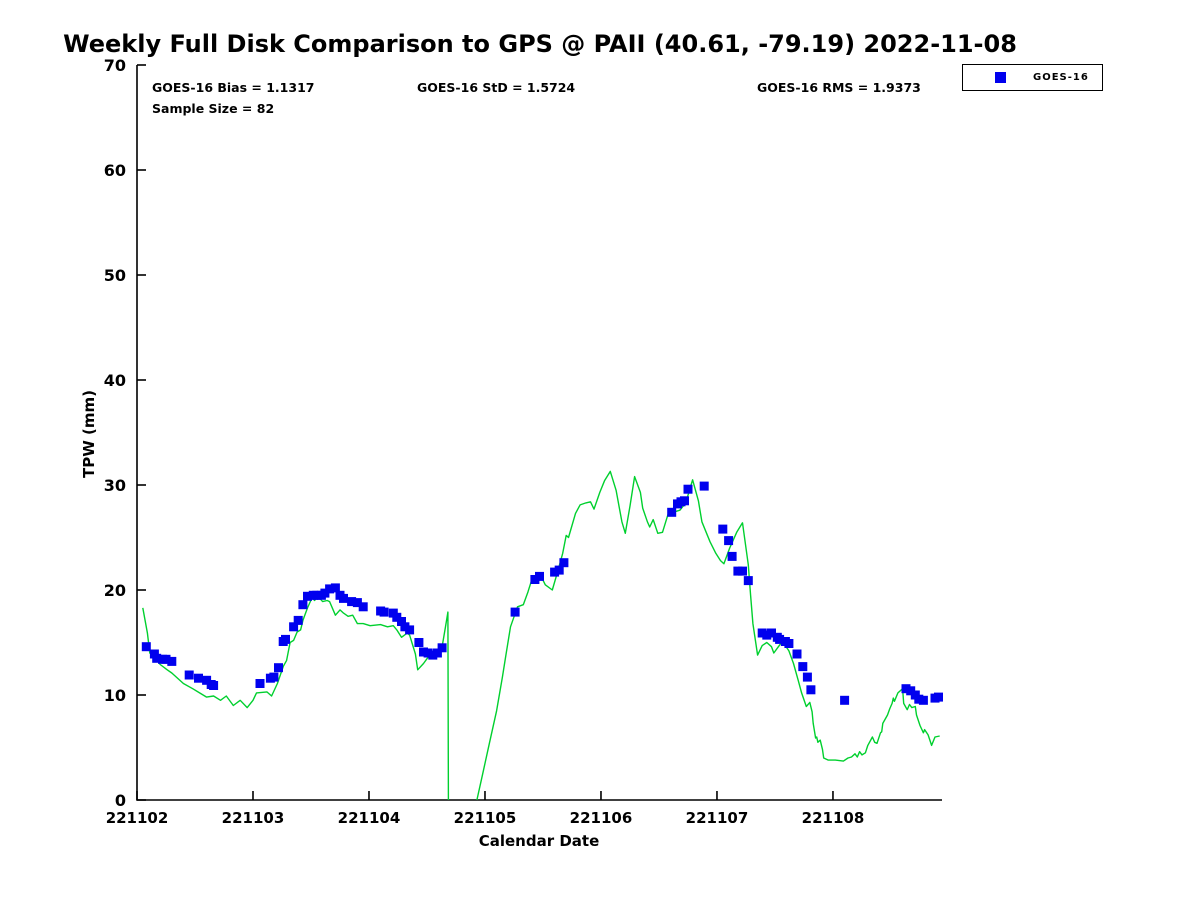 This screenshot has height=900, width=1200. Describe the element at coordinates (369, 818) in the screenshot. I see `x-tick-label: 221104` at that location.